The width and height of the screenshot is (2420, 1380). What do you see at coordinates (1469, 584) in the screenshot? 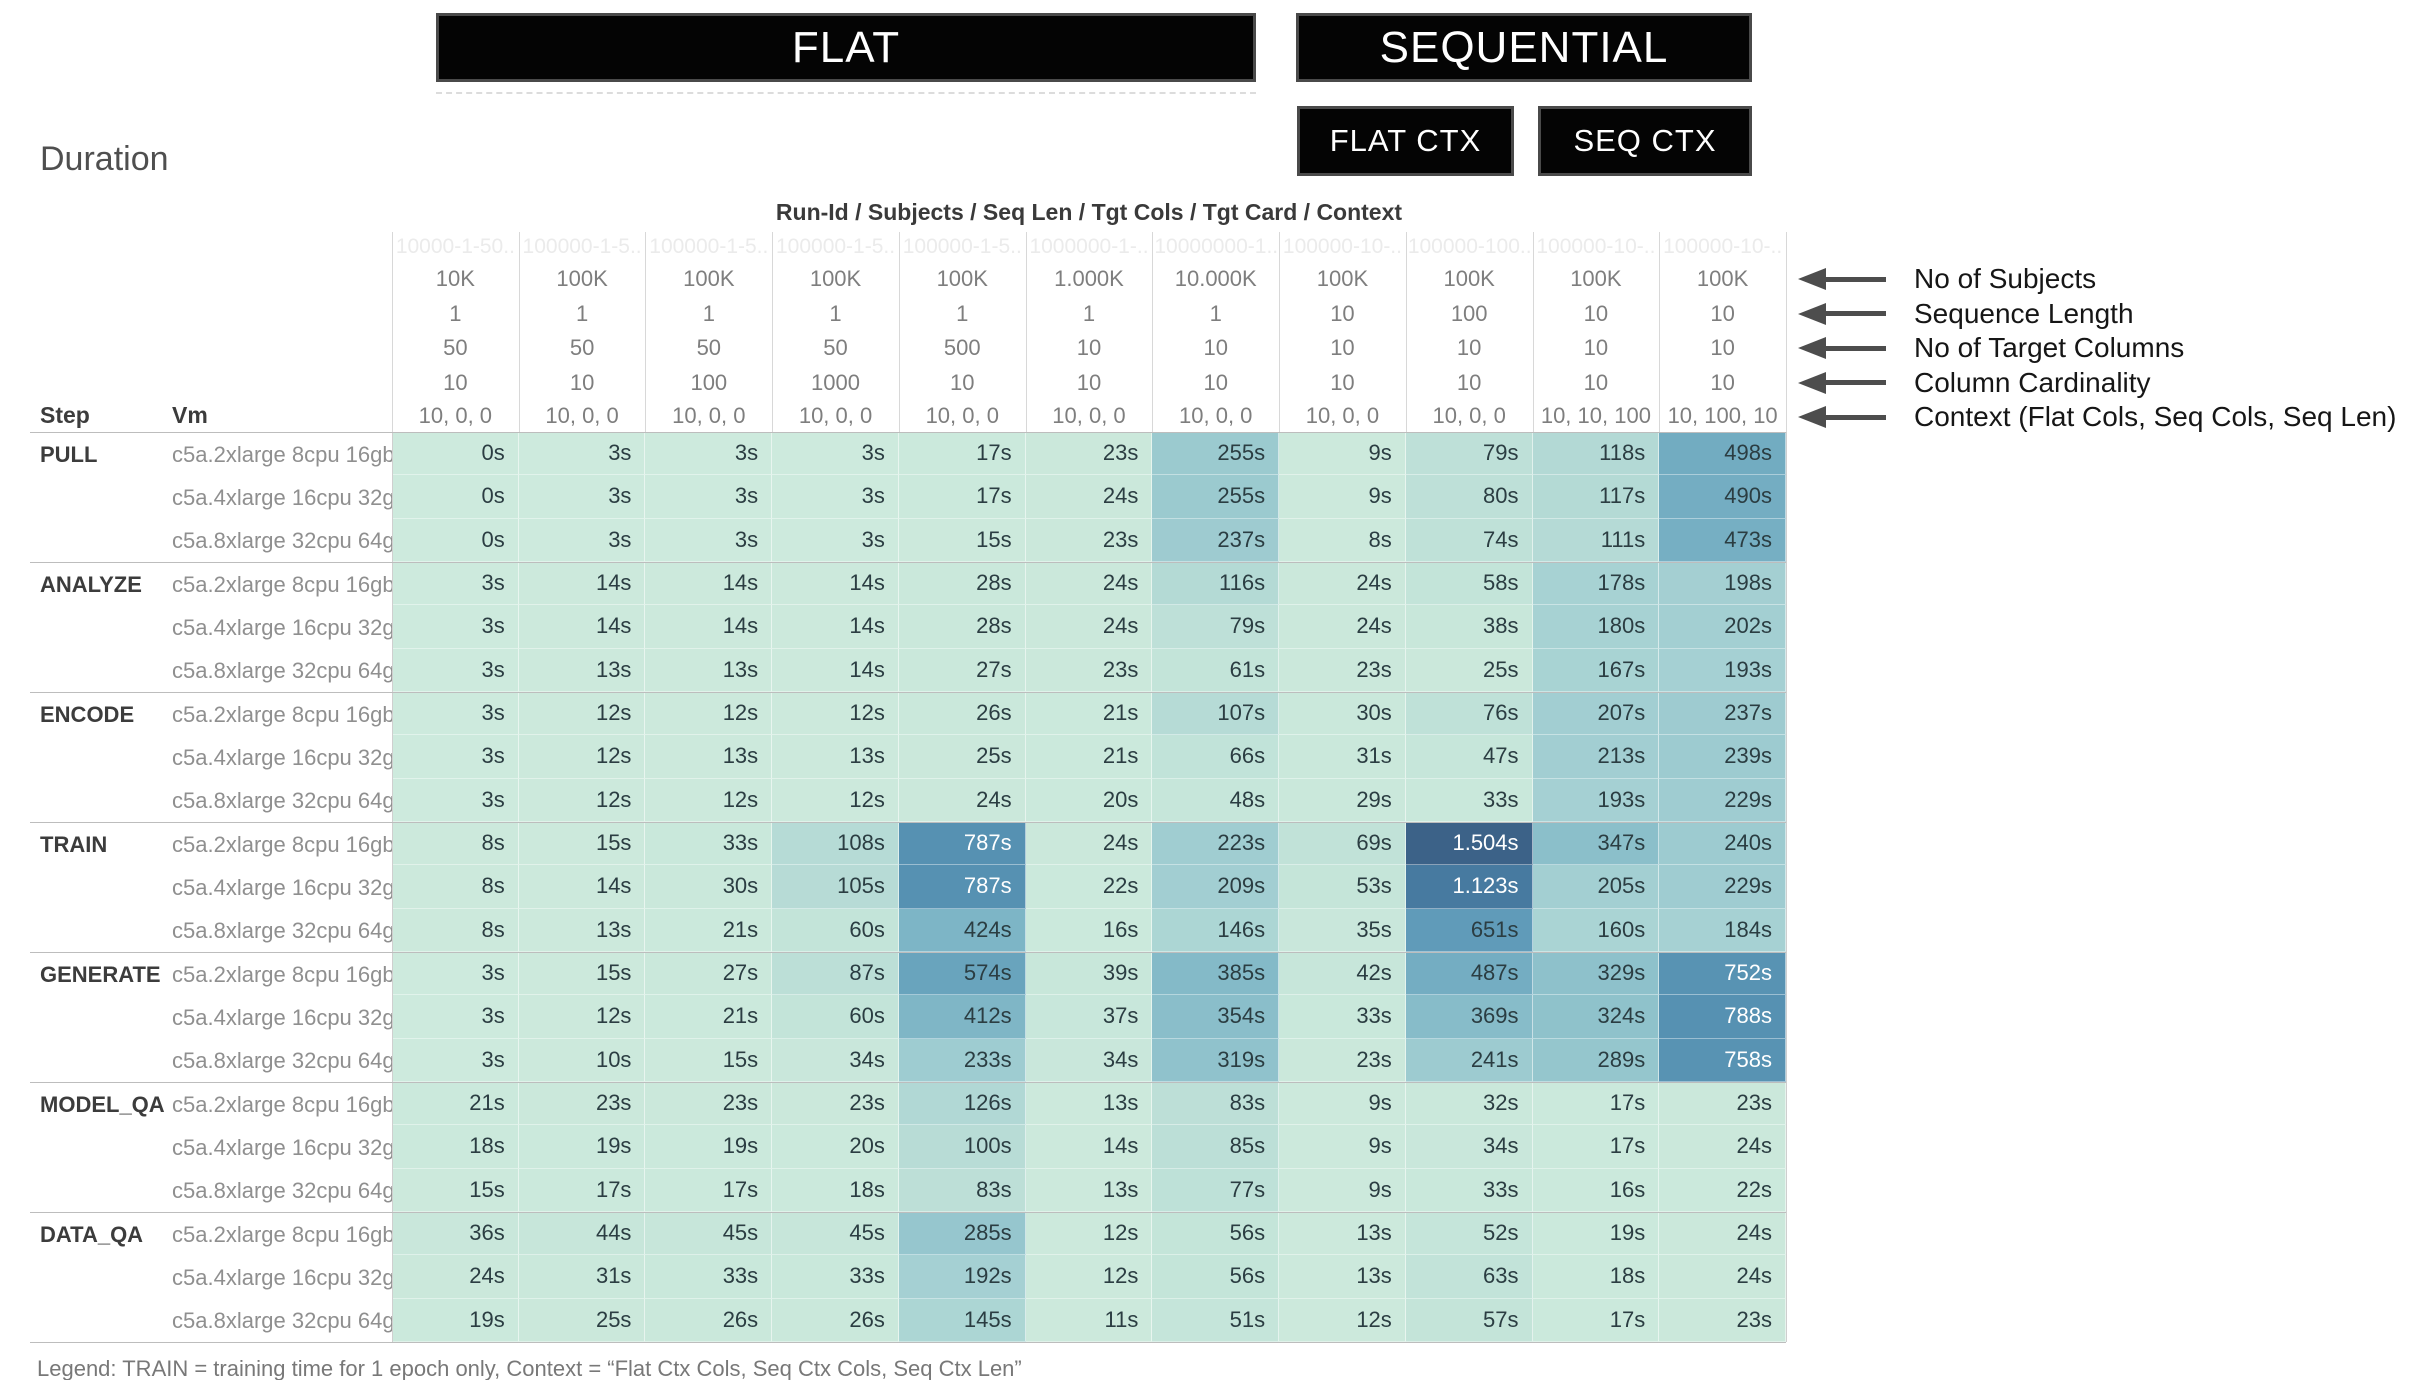
I see `heatmap-cell: 58s` at bounding box center [1469, 584].